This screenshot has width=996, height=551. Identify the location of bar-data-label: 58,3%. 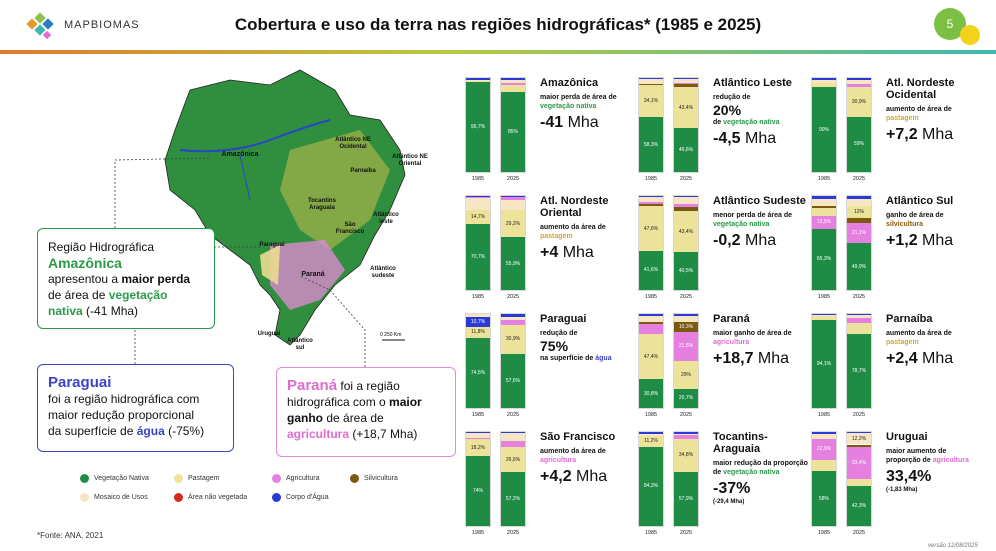
(651, 144).